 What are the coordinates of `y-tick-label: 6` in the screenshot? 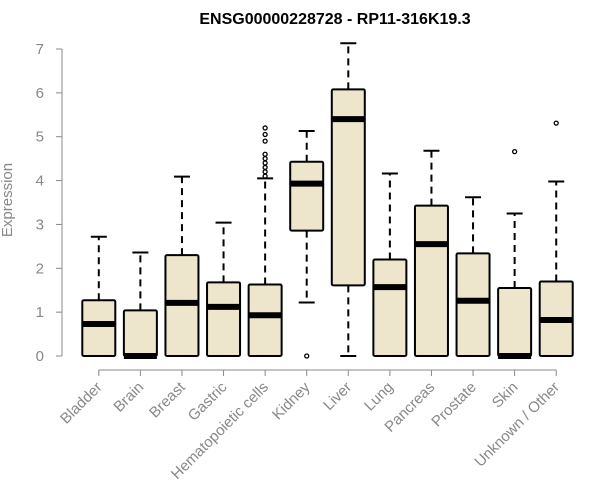 It's located at (40, 93).